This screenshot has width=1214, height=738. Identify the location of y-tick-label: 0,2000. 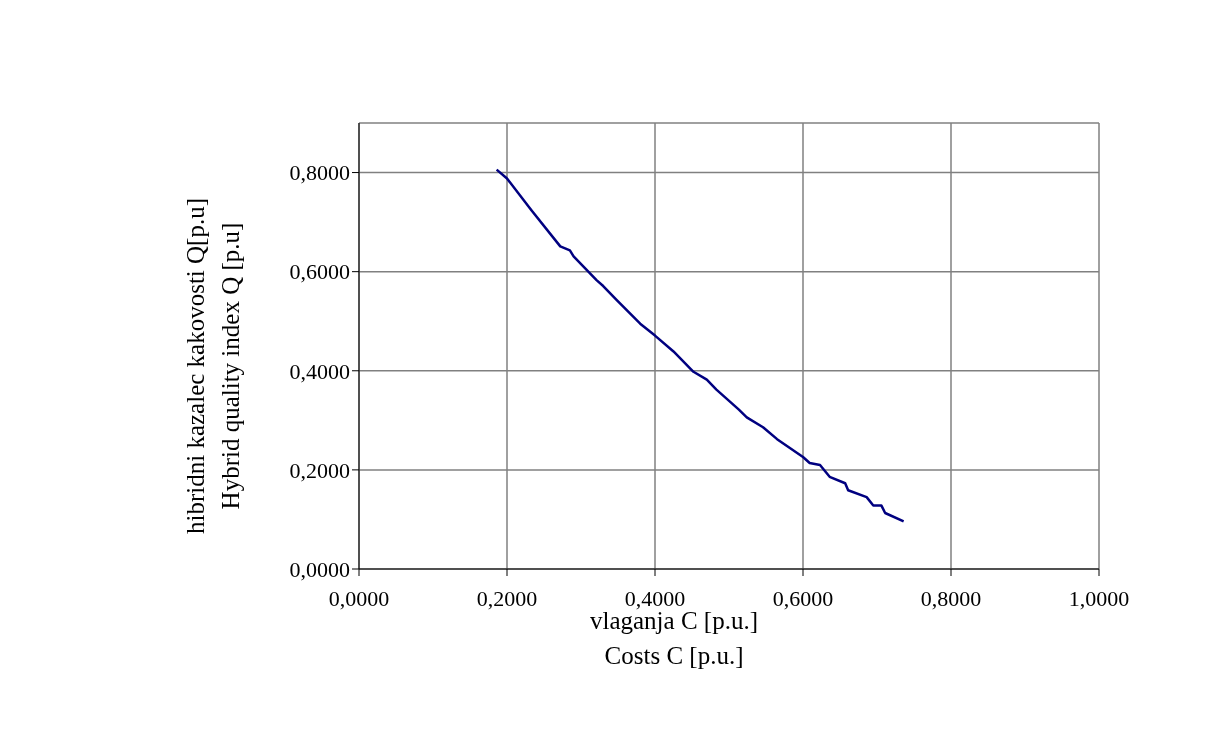
(319, 470).